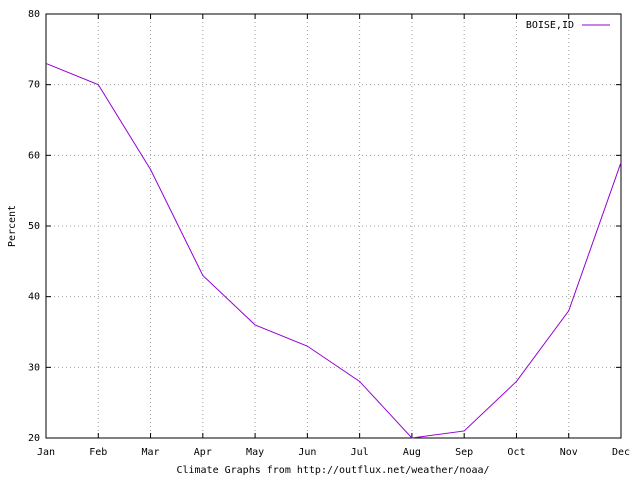  I want to click on legend-label: BOISE,ID, so click(550, 25).